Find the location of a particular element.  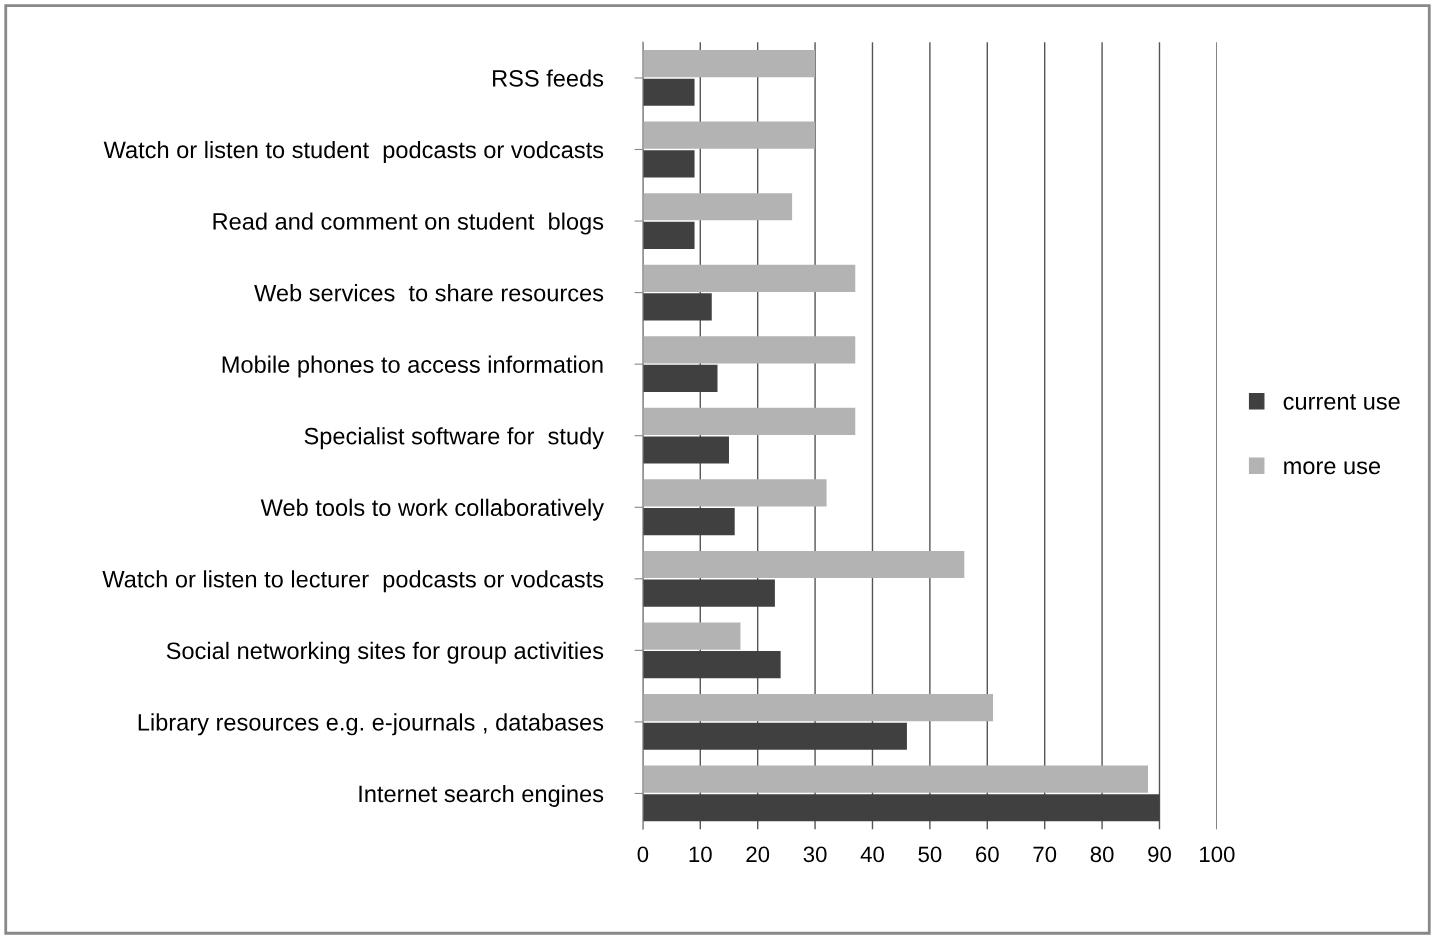

legend-label: current use is located at coordinates (1341, 402).